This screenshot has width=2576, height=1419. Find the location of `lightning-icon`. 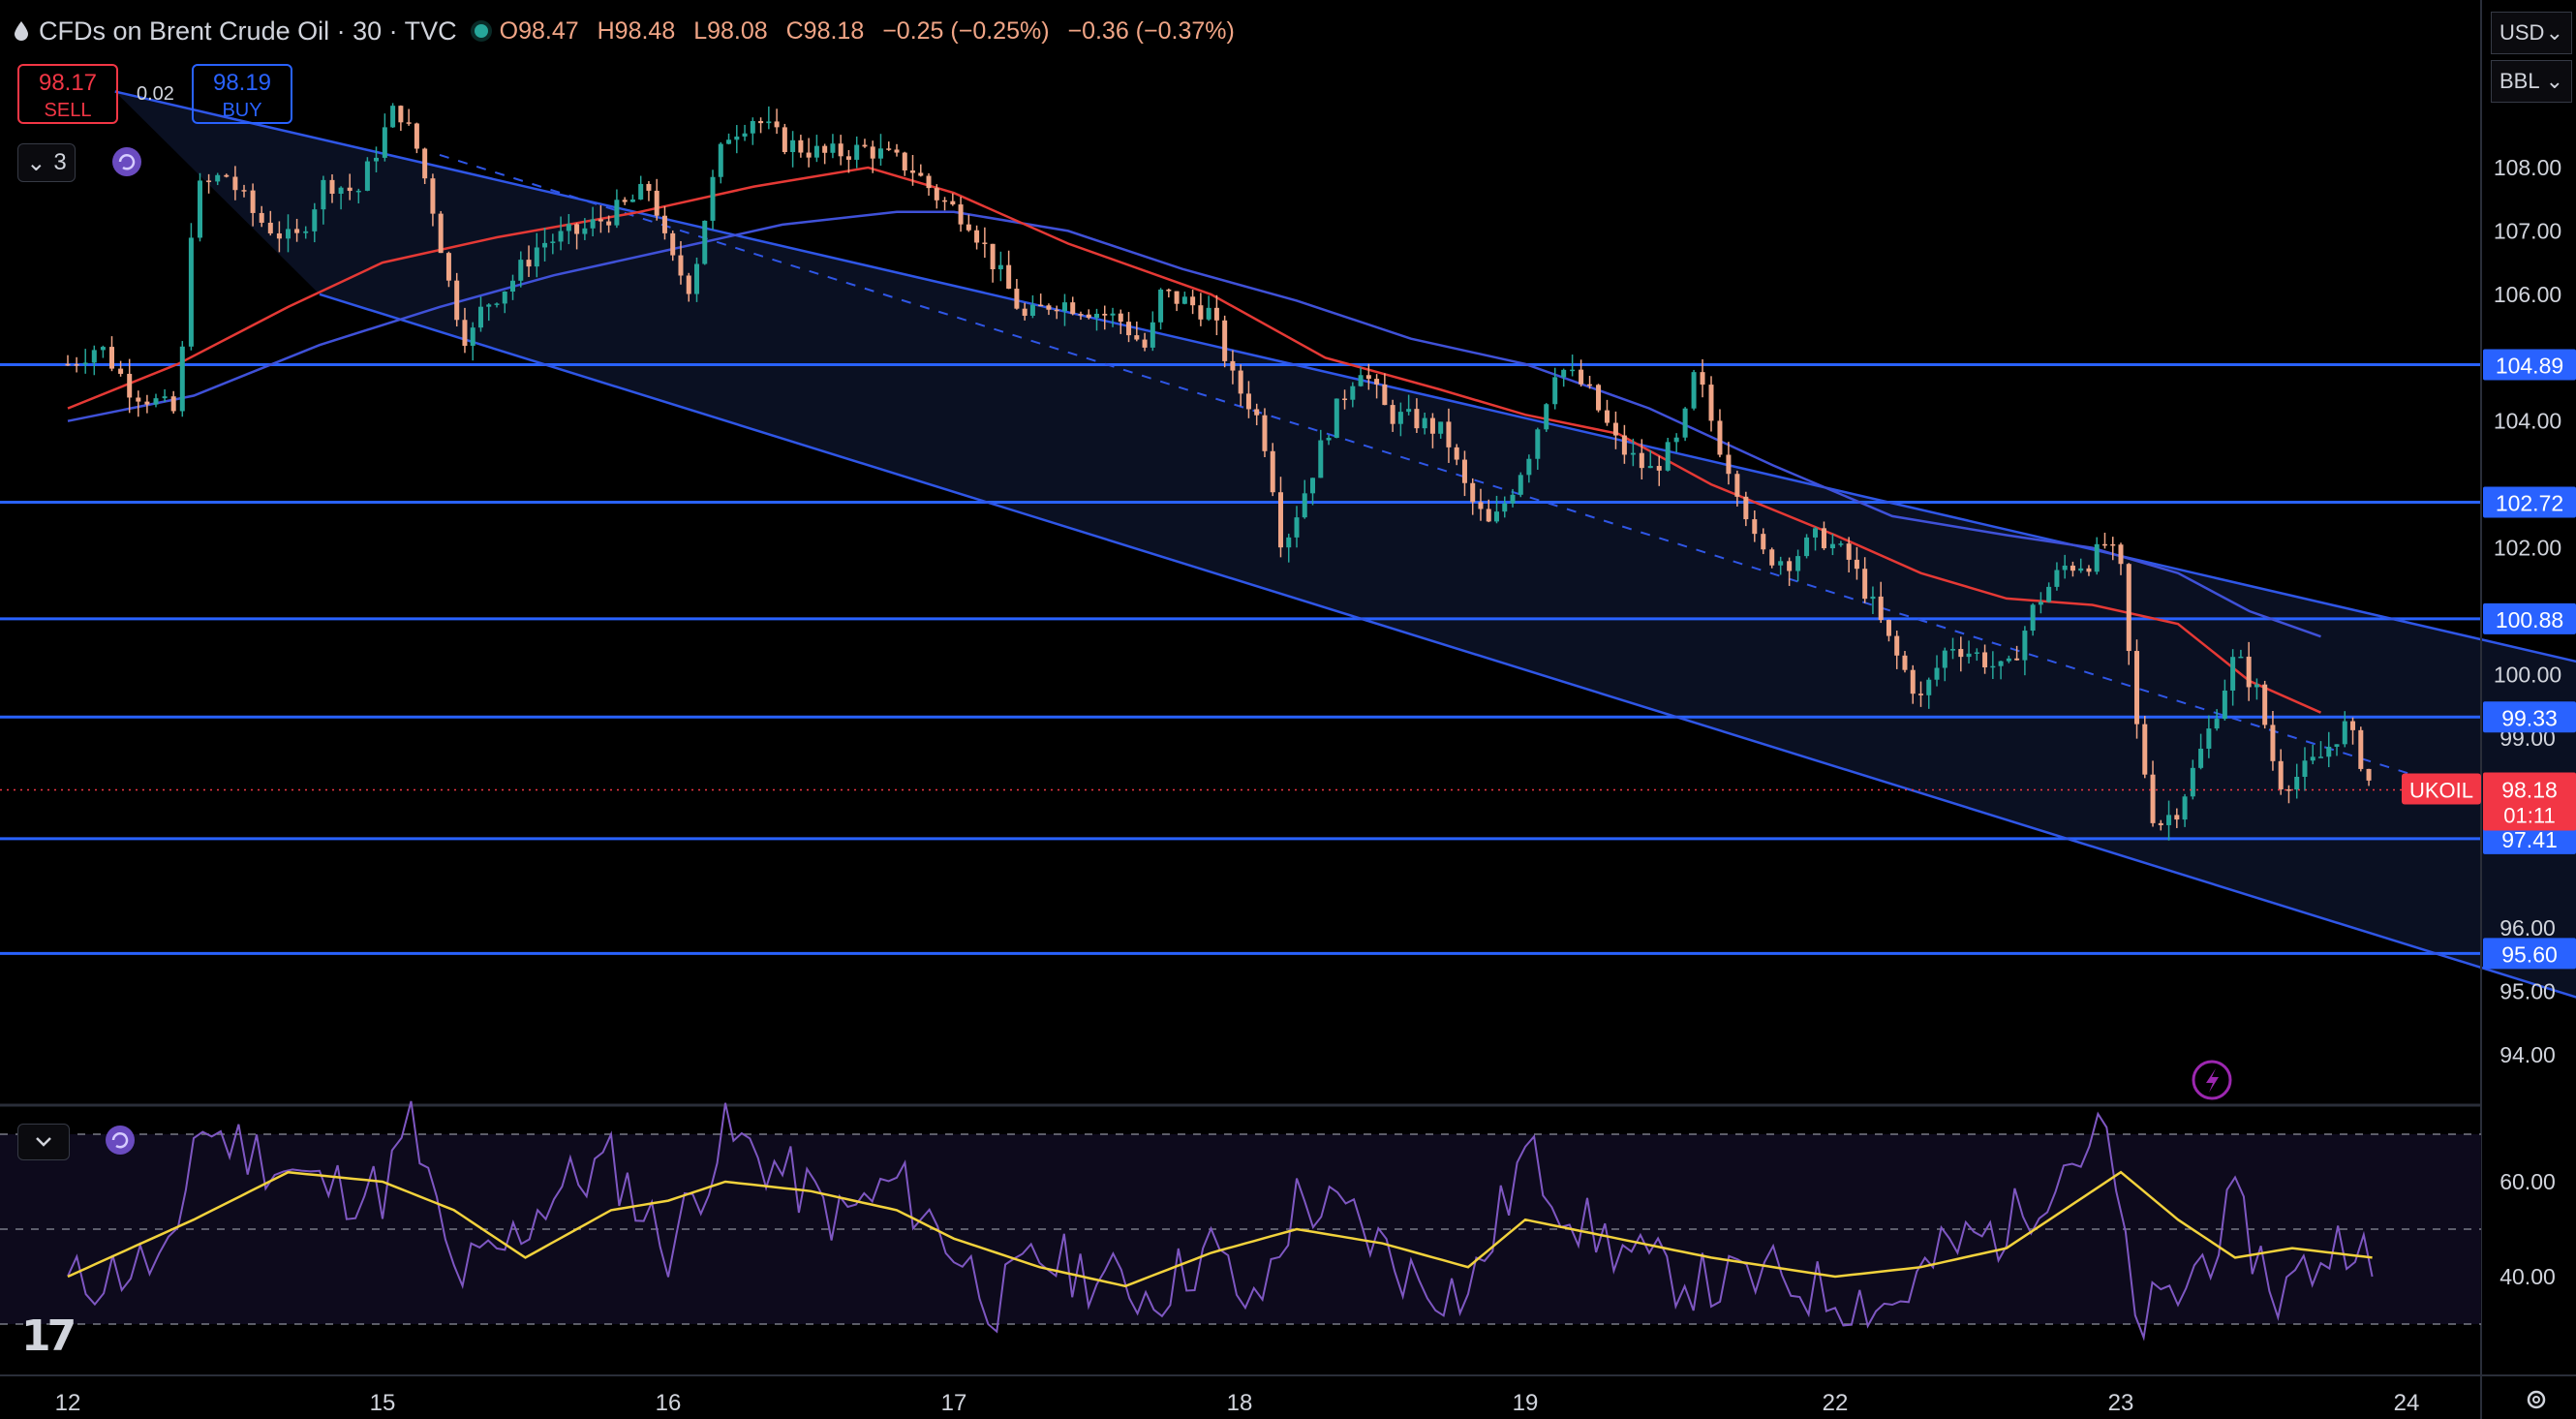

lightning-icon is located at coordinates (2212, 1080).